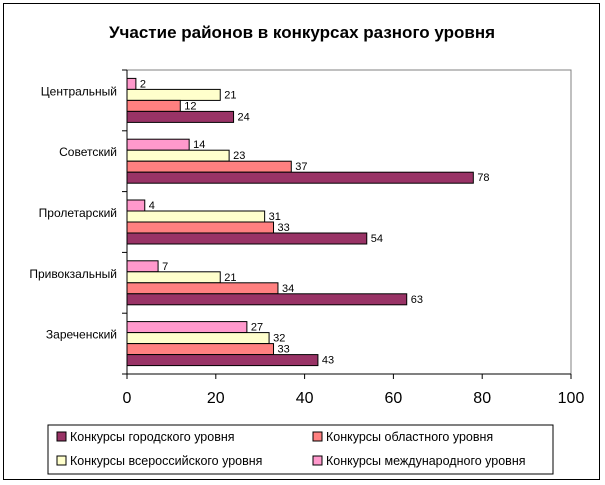 The height and width of the screenshot is (485, 605). Describe the element at coordinates (288, 289) in the screenshot. I see `data-label-3-1: 34` at that location.